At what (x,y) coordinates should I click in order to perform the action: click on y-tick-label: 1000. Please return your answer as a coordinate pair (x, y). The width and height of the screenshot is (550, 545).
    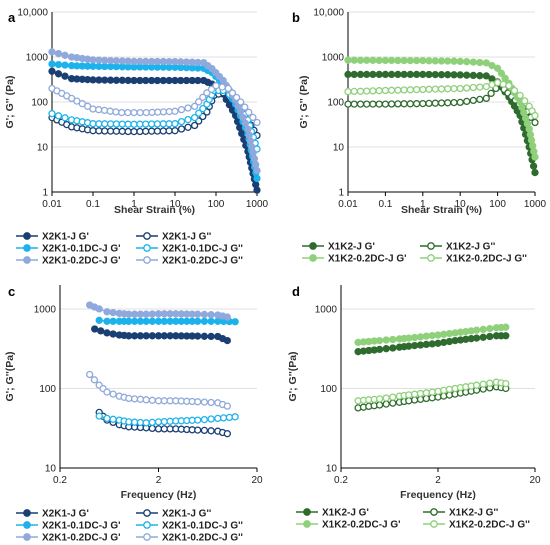
    Looking at the image, I should click on (37, 58).